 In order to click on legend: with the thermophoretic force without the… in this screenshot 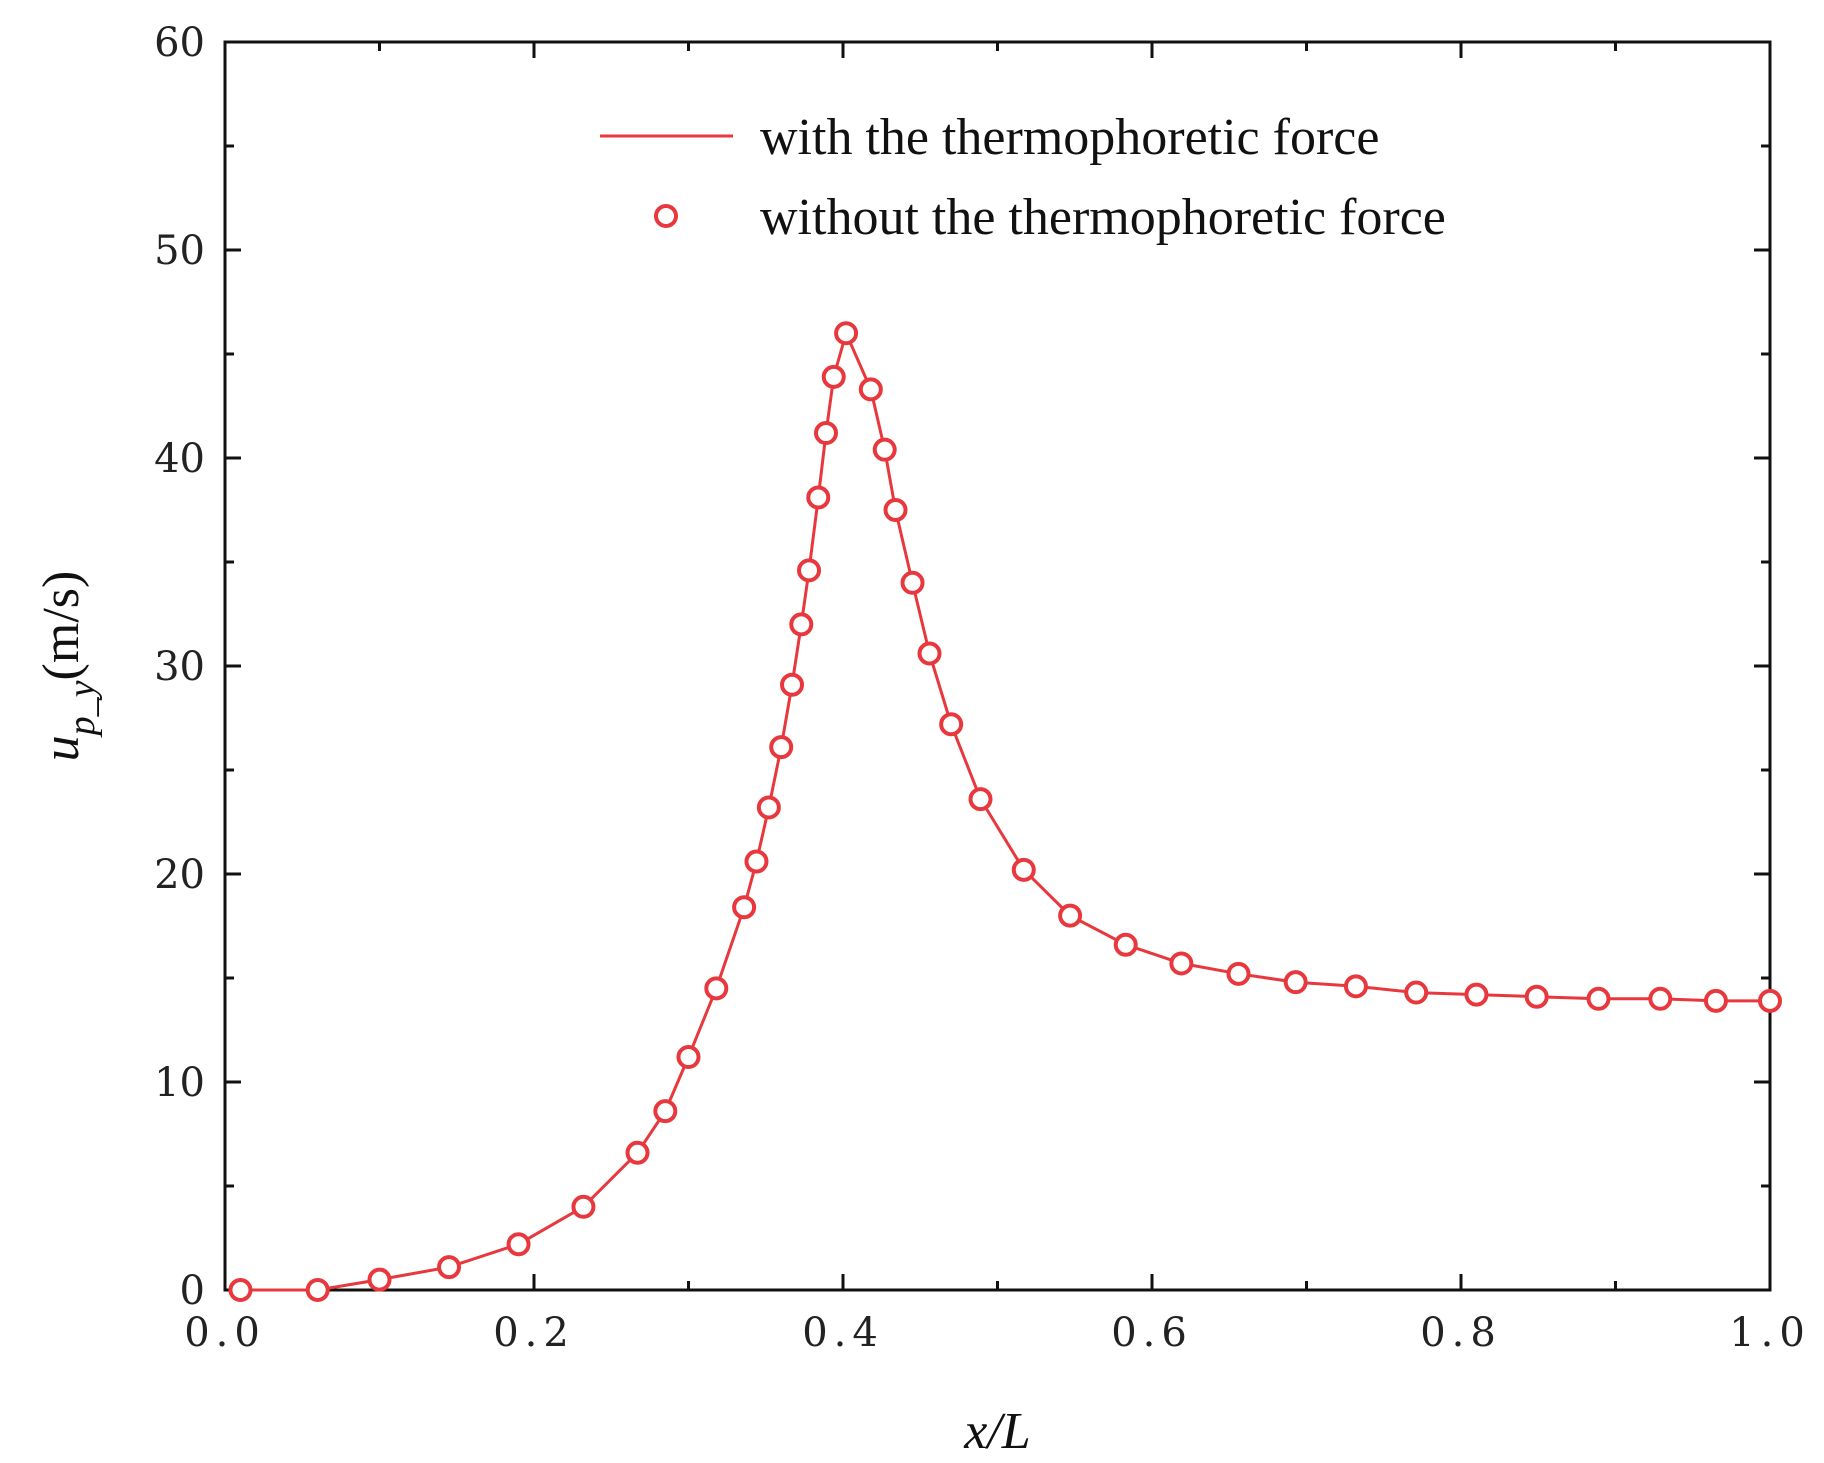, I will do `click(1023, 177)`.